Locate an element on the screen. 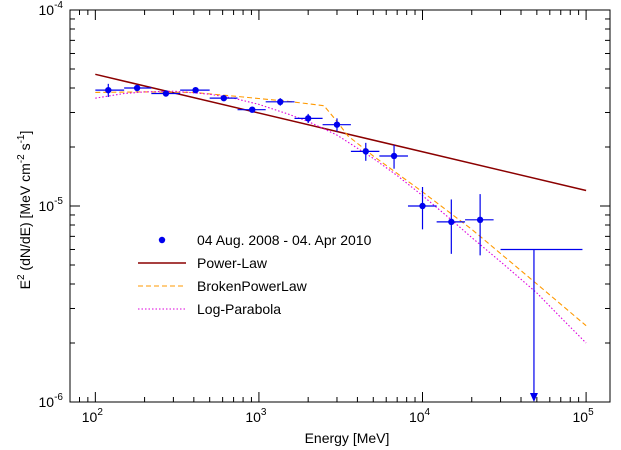 The image size is (621, 450). y-title-mid2: s is located at coordinates (25, 148).